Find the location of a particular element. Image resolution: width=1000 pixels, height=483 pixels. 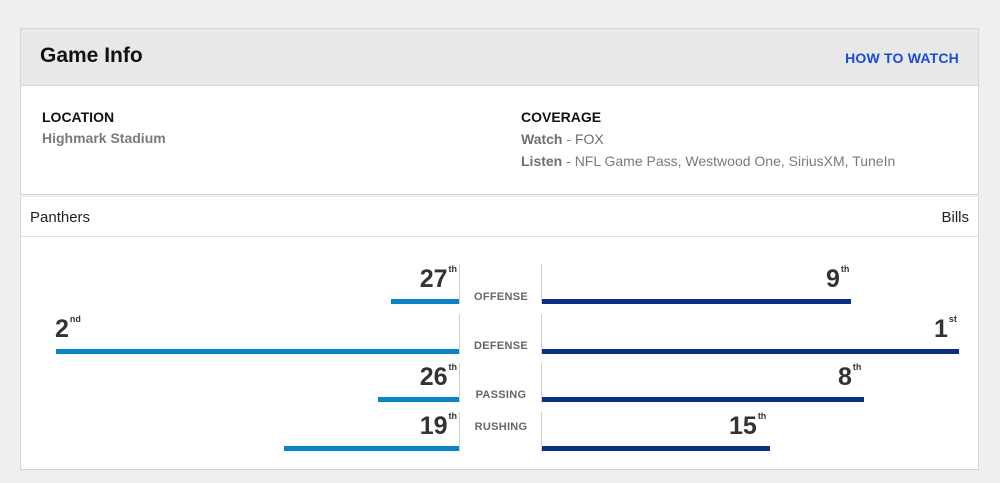

away-offense-rank: 27th is located at coordinates (438, 278).